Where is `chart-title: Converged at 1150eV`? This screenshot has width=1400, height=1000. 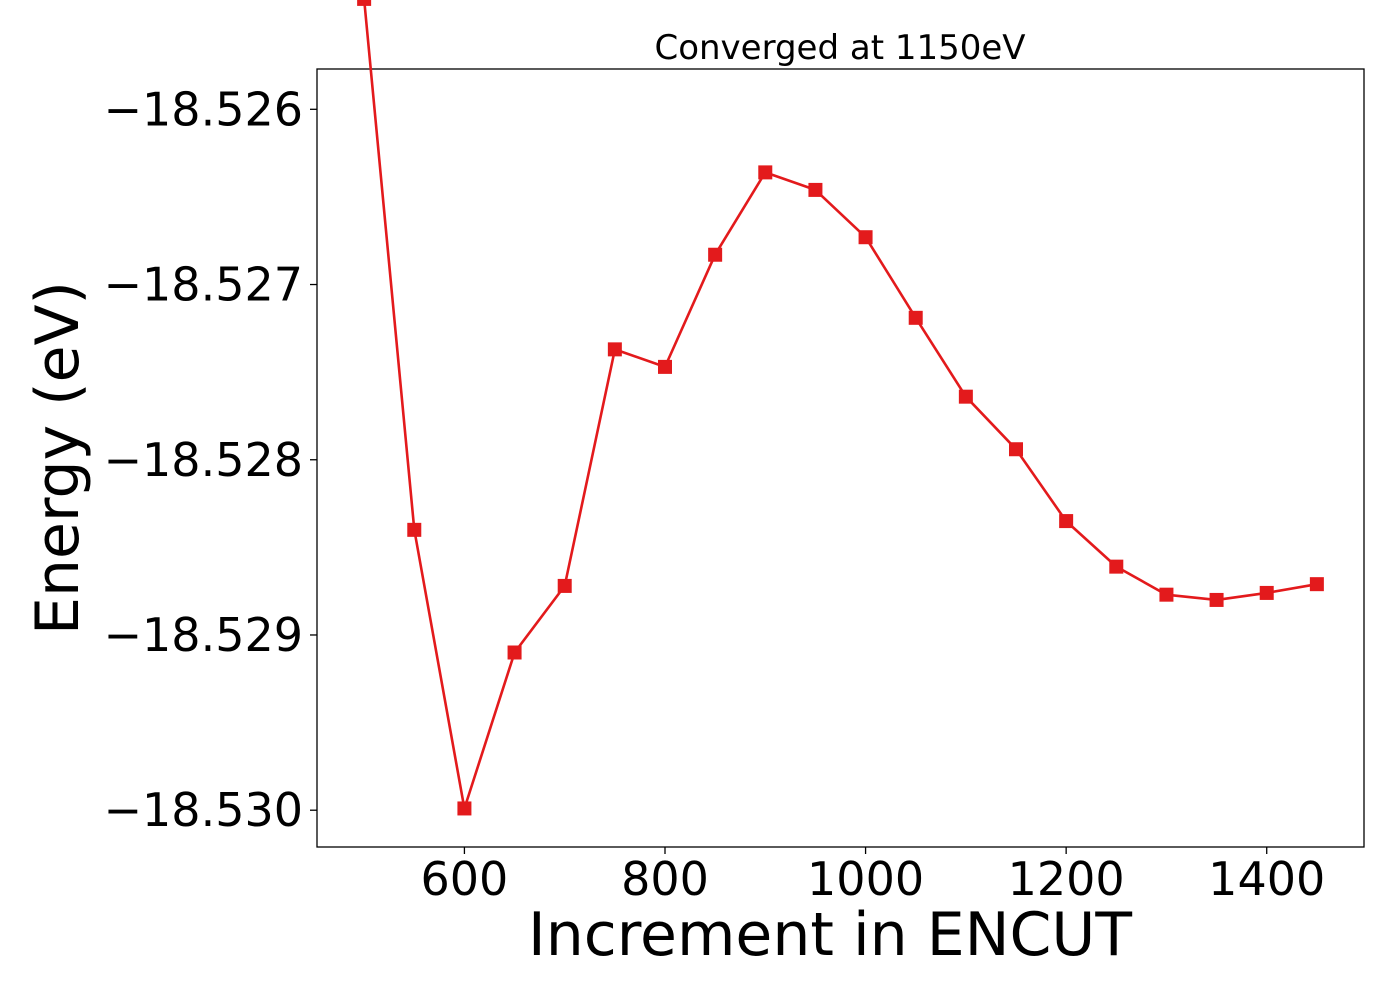 chart-title: Converged at 1150eV is located at coordinates (839, 48).